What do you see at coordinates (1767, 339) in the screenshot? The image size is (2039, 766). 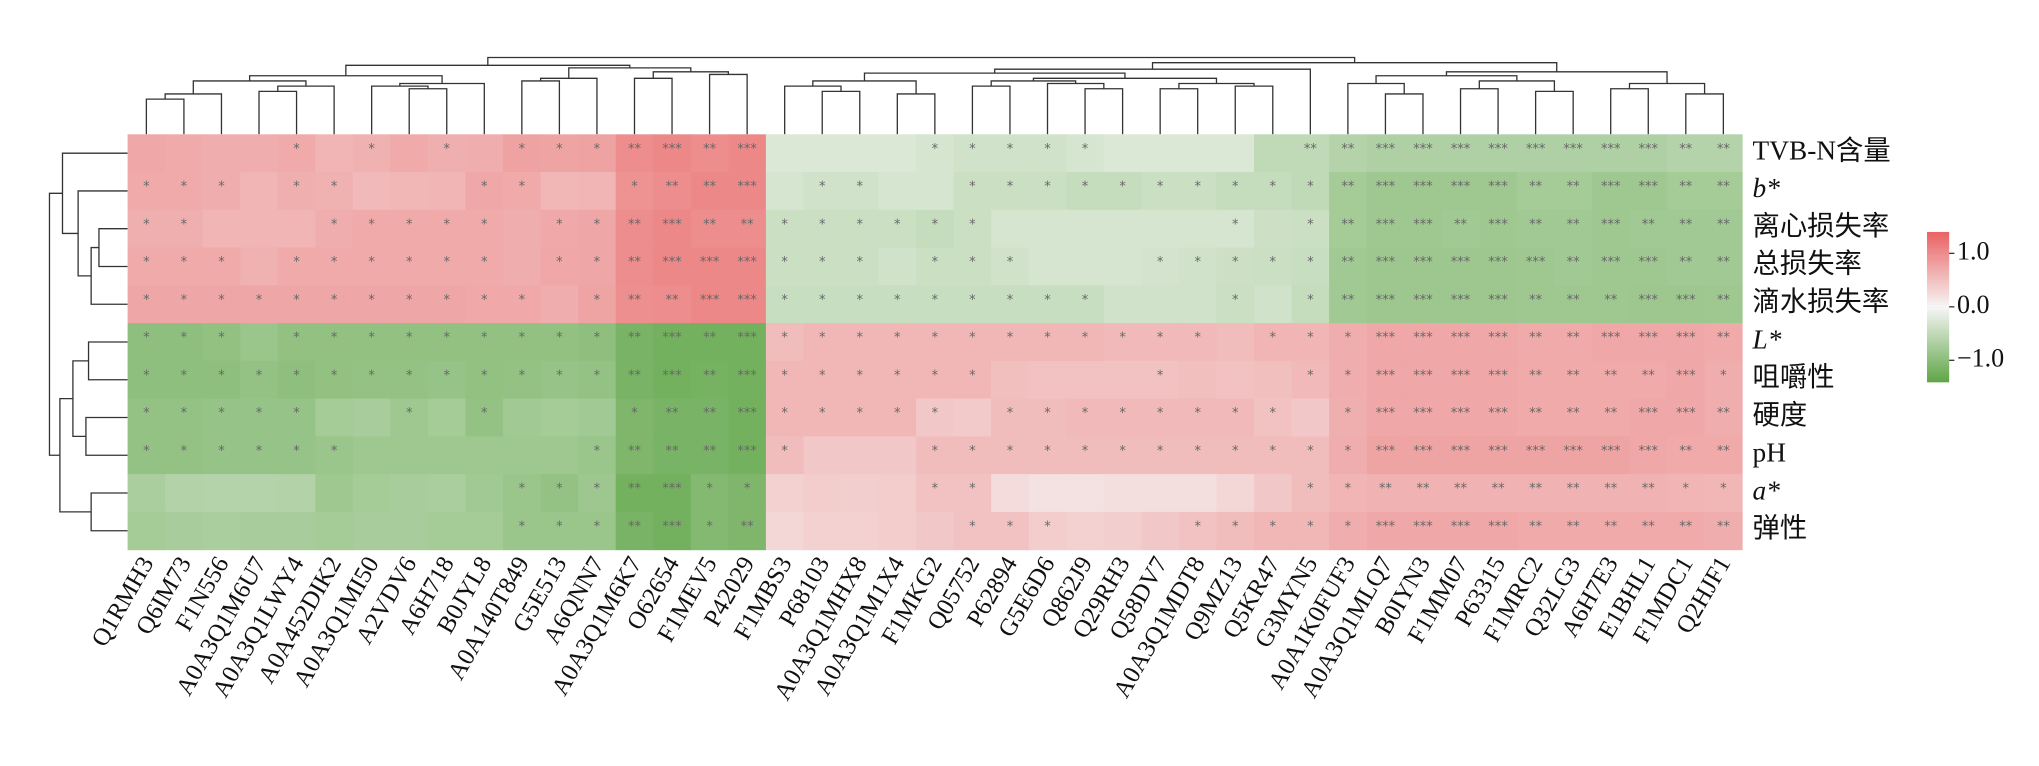 I see `row-label: L*` at bounding box center [1767, 339].